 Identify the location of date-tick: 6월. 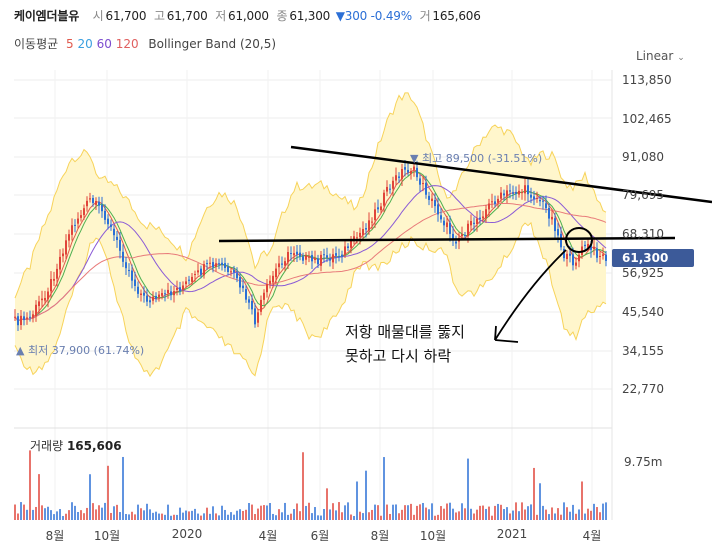
(320, 536).